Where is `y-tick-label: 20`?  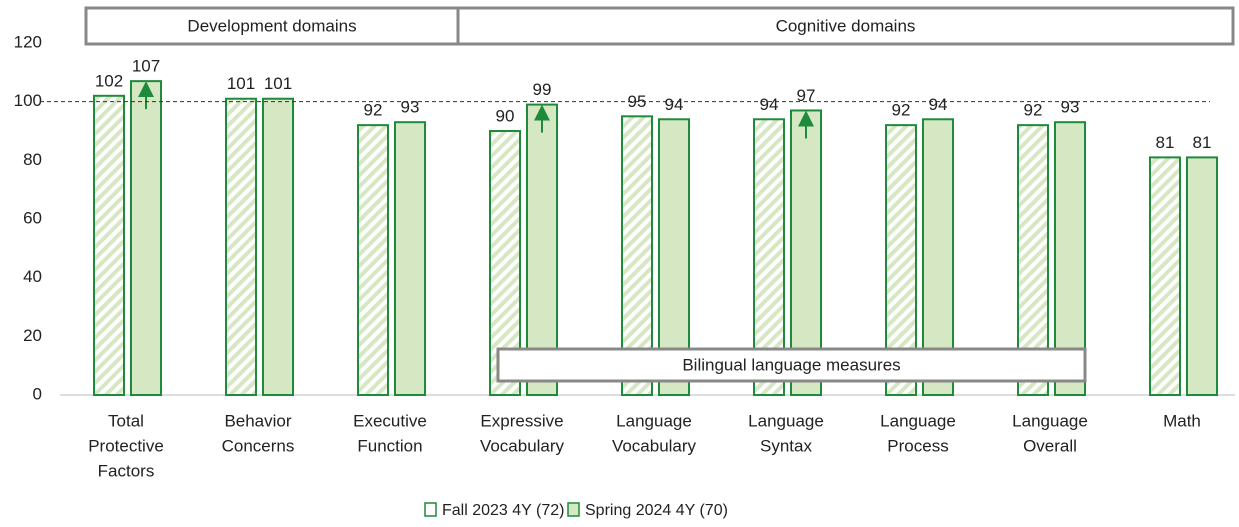
y-tick-label: 20 is located at coordinates (32, 335).